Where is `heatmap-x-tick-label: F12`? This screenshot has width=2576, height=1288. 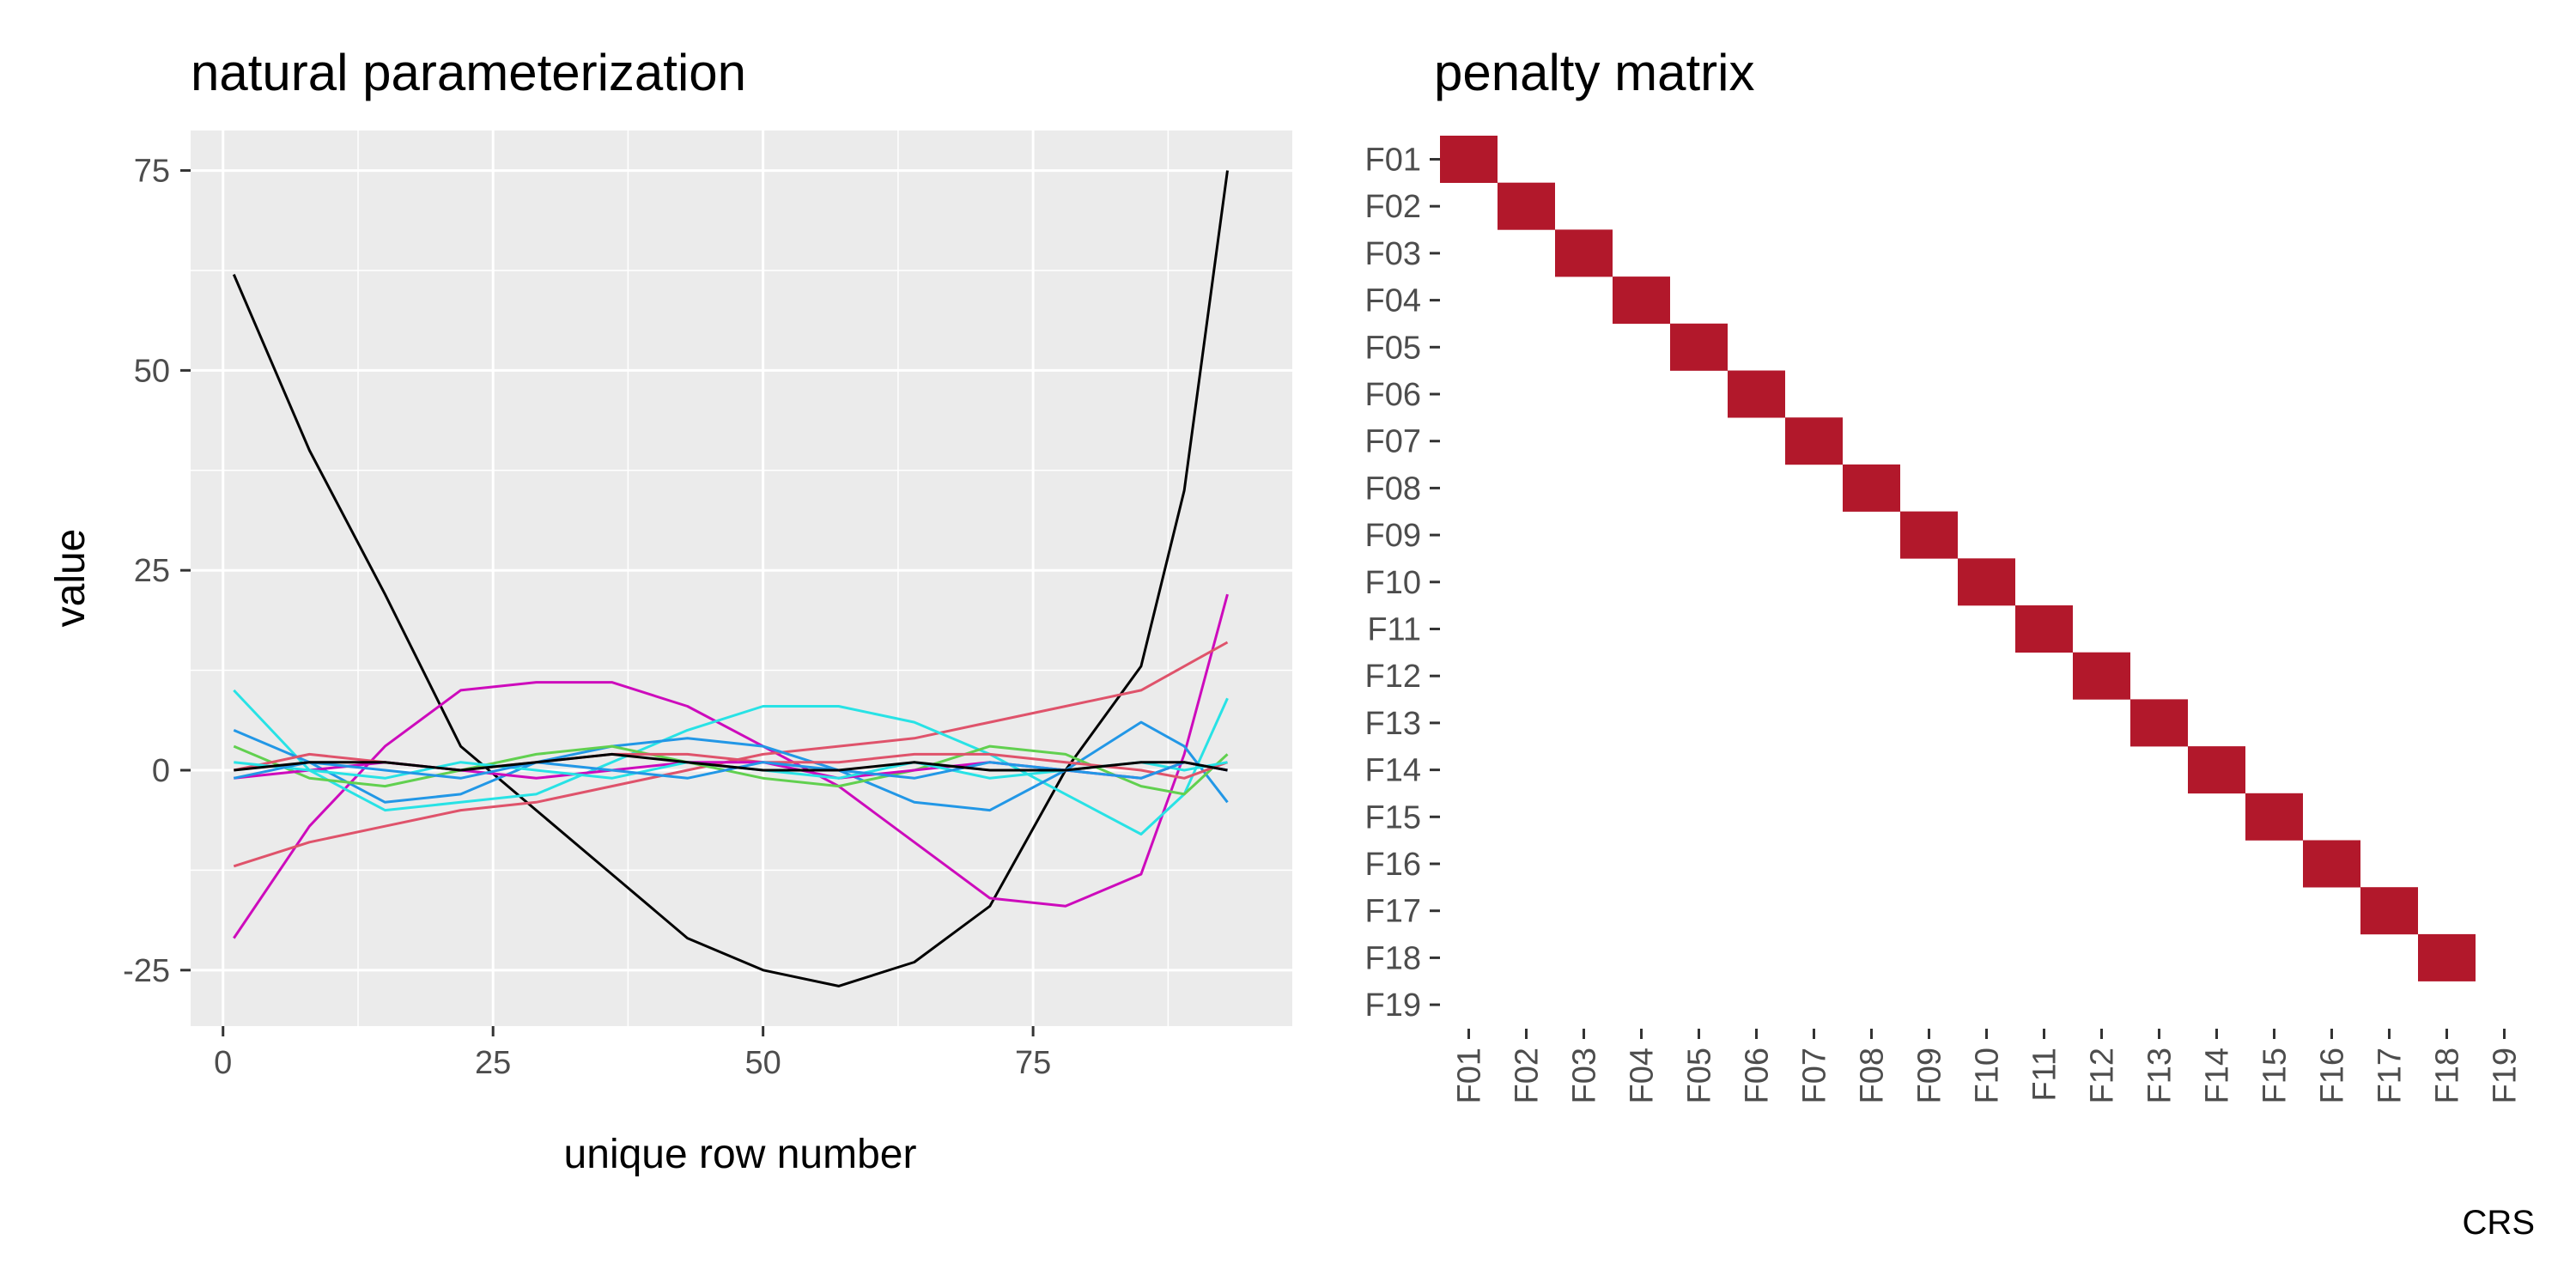 heatmap-x-tick-label: F12 is located at coordinates (2103, 1075).